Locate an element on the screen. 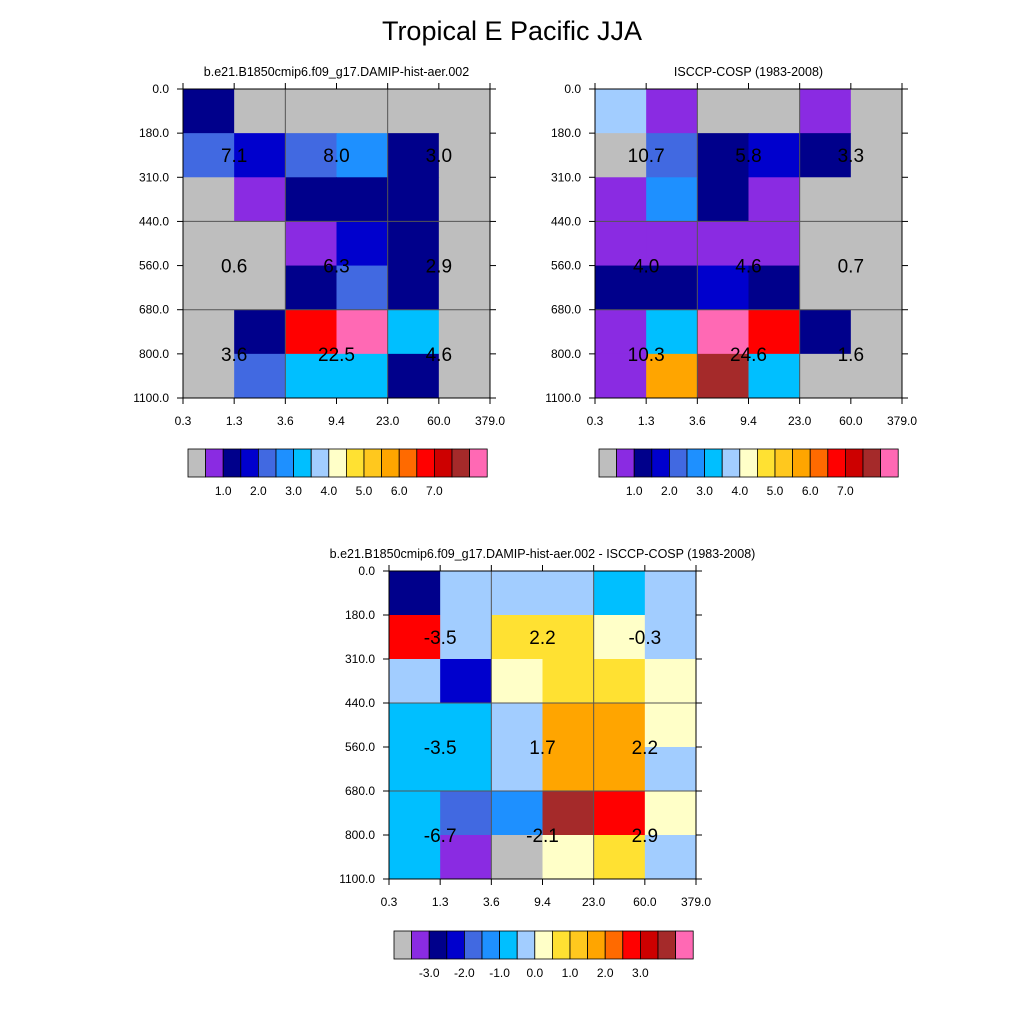  colorbar-label: -2.0 is located at coordinates (464, 973).